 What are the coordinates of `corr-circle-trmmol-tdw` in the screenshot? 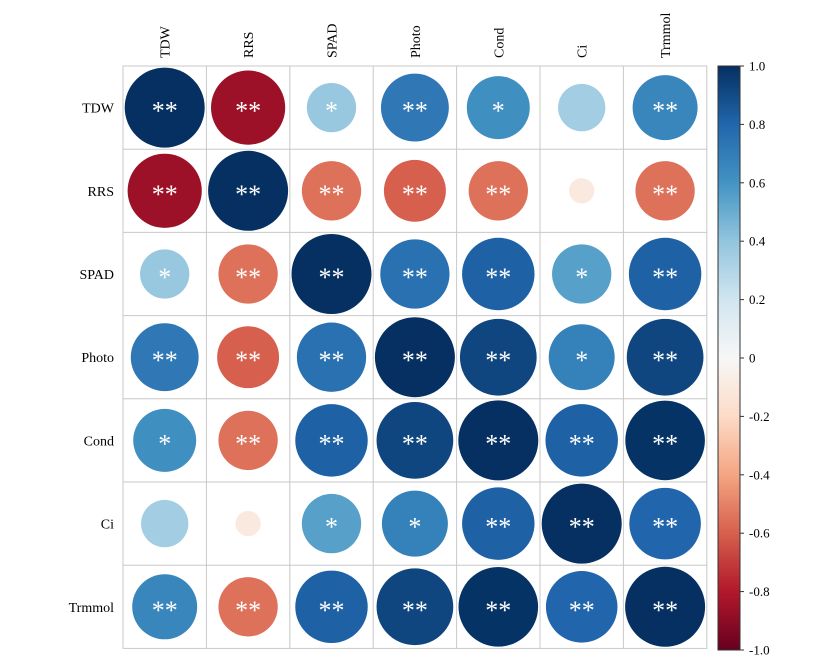 It's located at (165, 607).